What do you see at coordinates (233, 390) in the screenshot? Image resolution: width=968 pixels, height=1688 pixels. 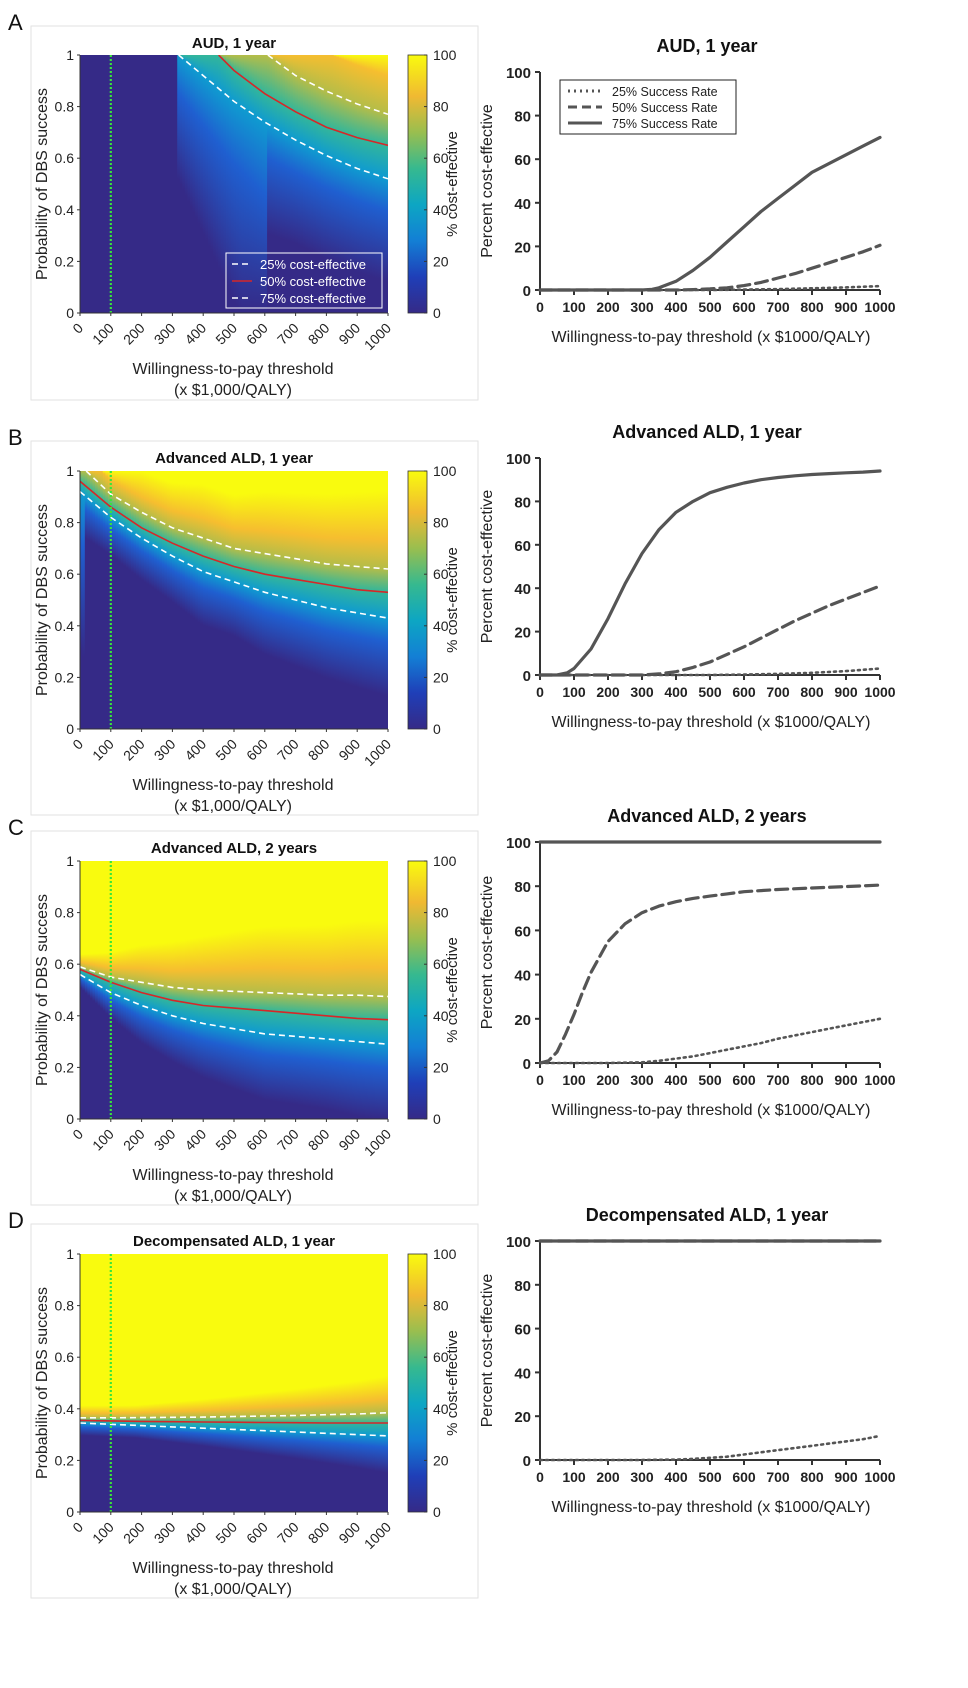 I see `heatmap-x-axis-label-line2: (x $1,000/QALY)` at bounding box center [233, 390].